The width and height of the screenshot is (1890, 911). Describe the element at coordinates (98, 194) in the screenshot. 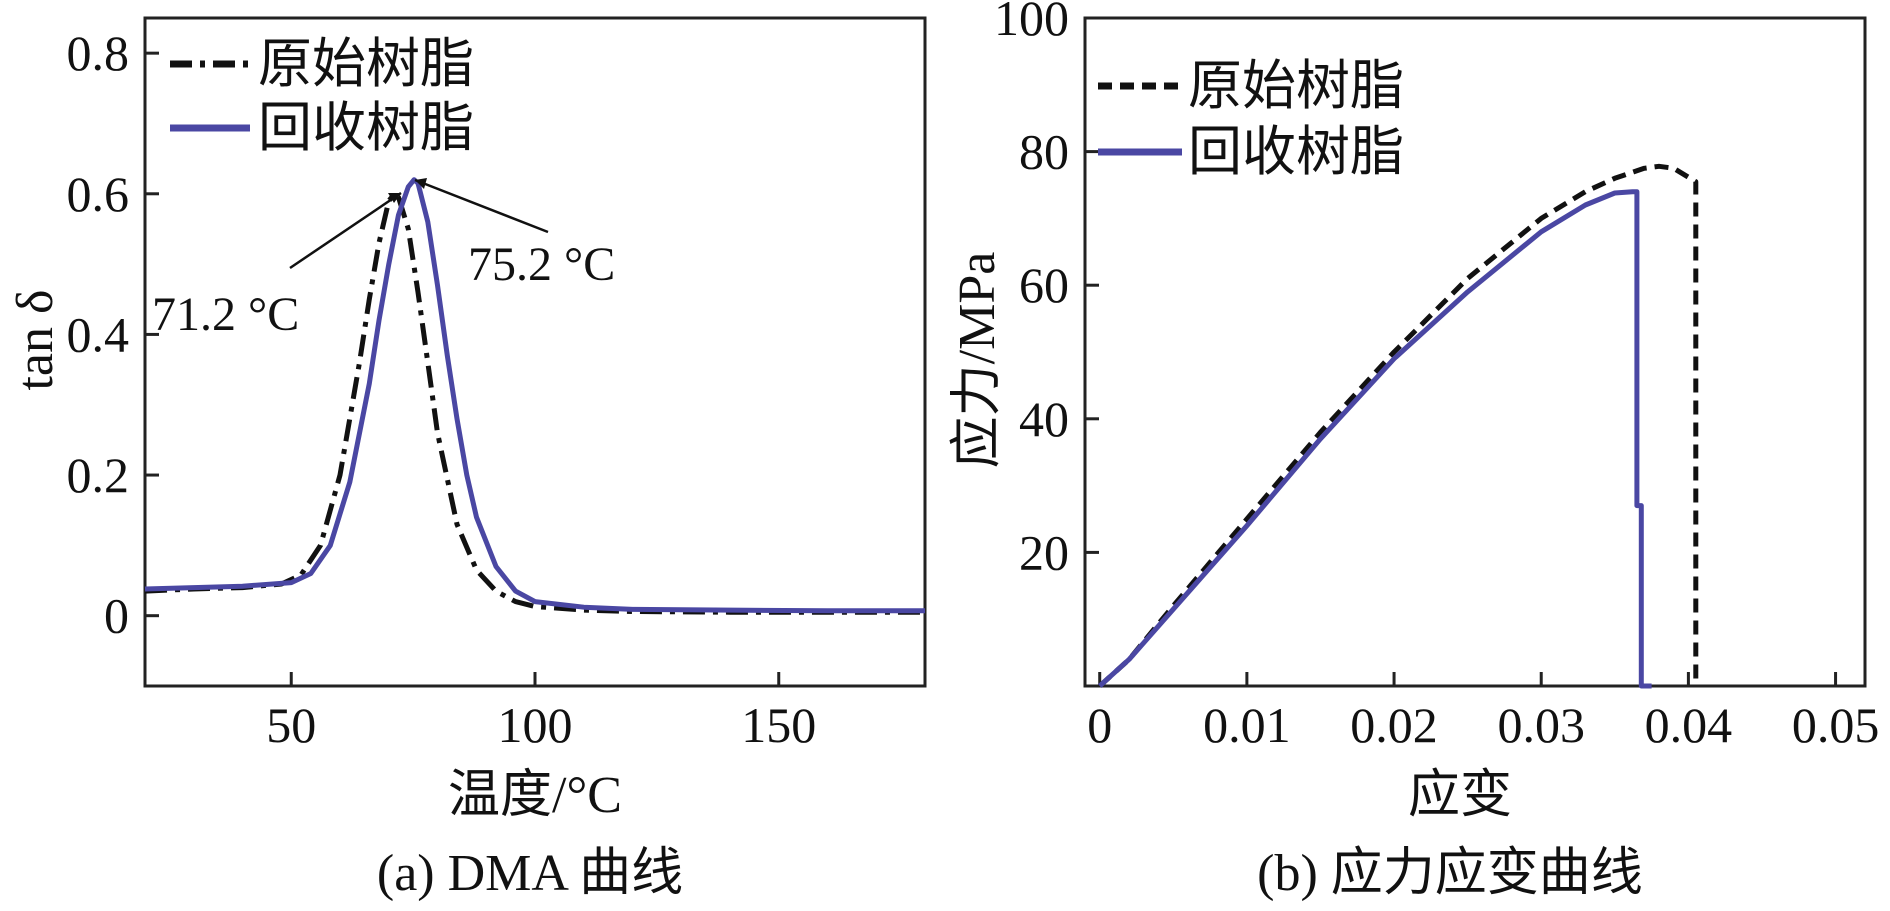

I see `dma-y-tick-label: 0.6` at that location.